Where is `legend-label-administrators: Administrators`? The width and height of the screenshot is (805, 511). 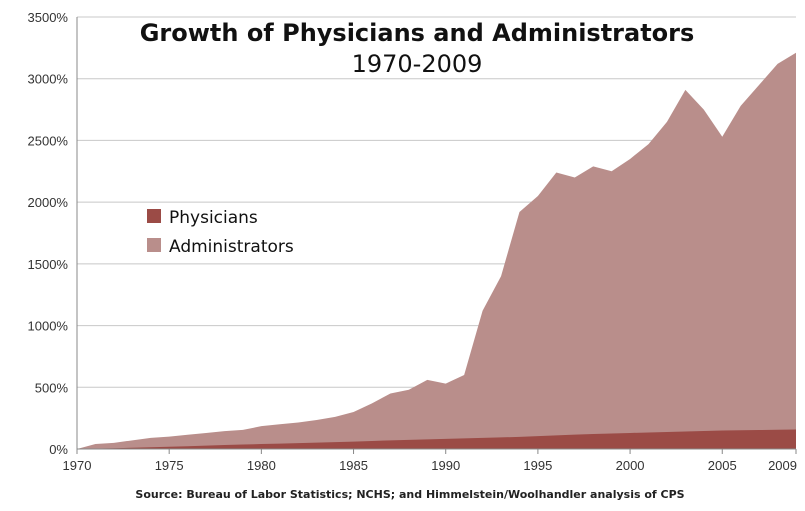 legend-label-administrators: Administrators is located at coordinates (231, 247).